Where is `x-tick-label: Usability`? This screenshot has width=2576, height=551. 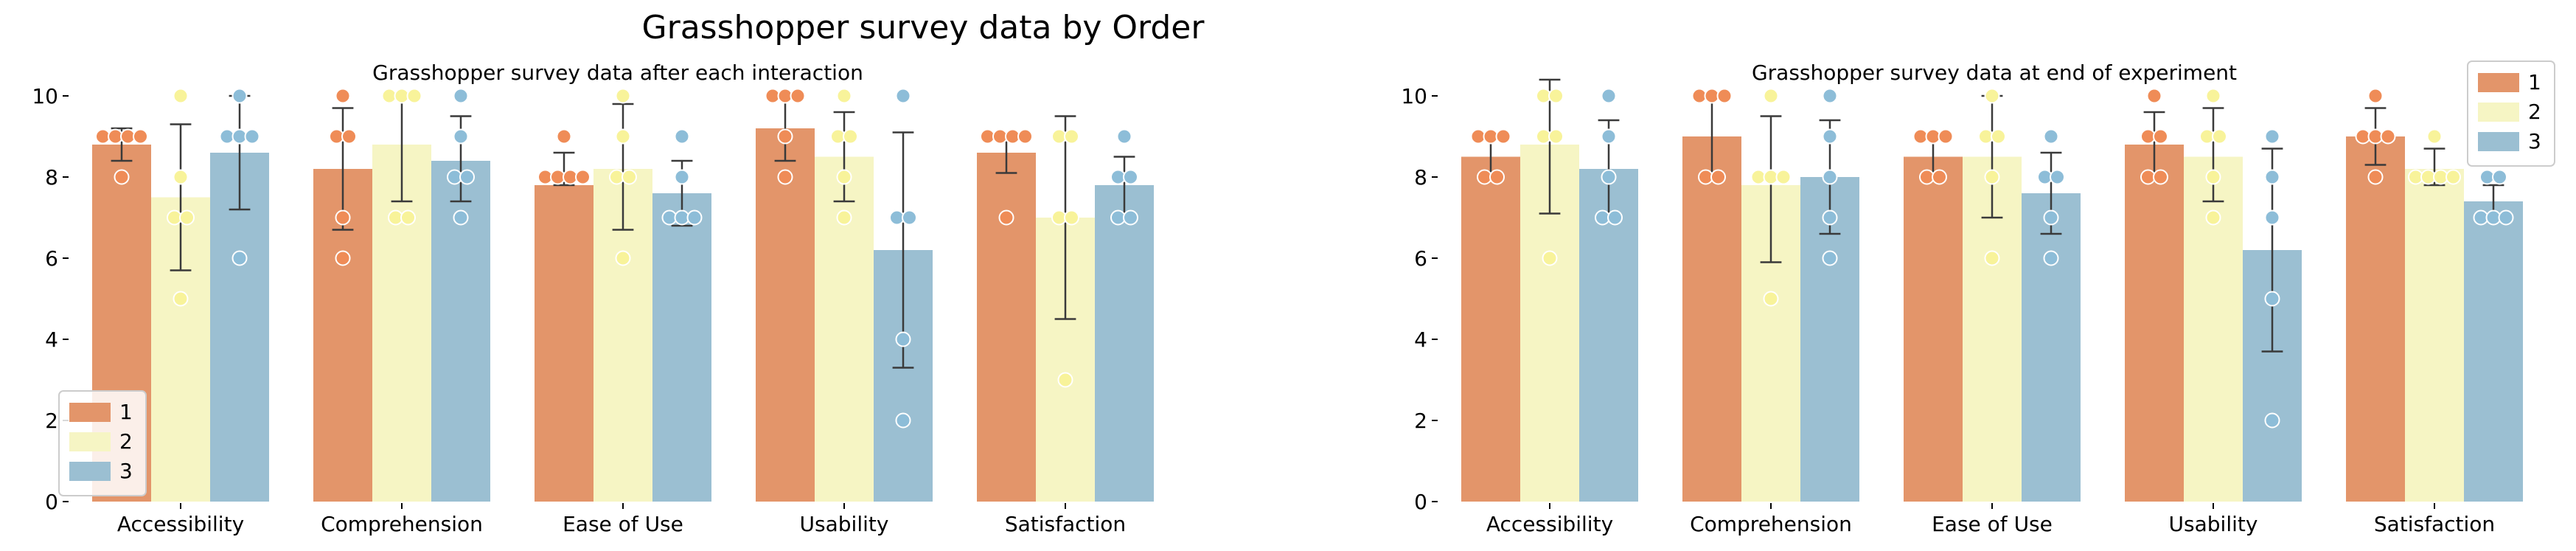
x-tick-label: Usability is located at coordinates (2214, 524).